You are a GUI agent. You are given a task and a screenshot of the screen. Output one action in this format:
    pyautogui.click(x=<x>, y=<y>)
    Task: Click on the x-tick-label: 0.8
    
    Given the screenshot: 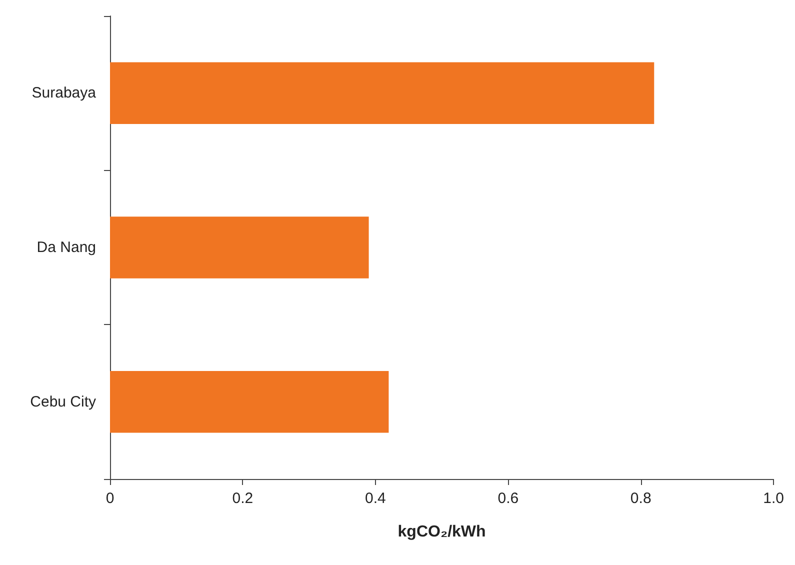 What is the action you would take?
    pyautogui.click(x=641, y=498)
    